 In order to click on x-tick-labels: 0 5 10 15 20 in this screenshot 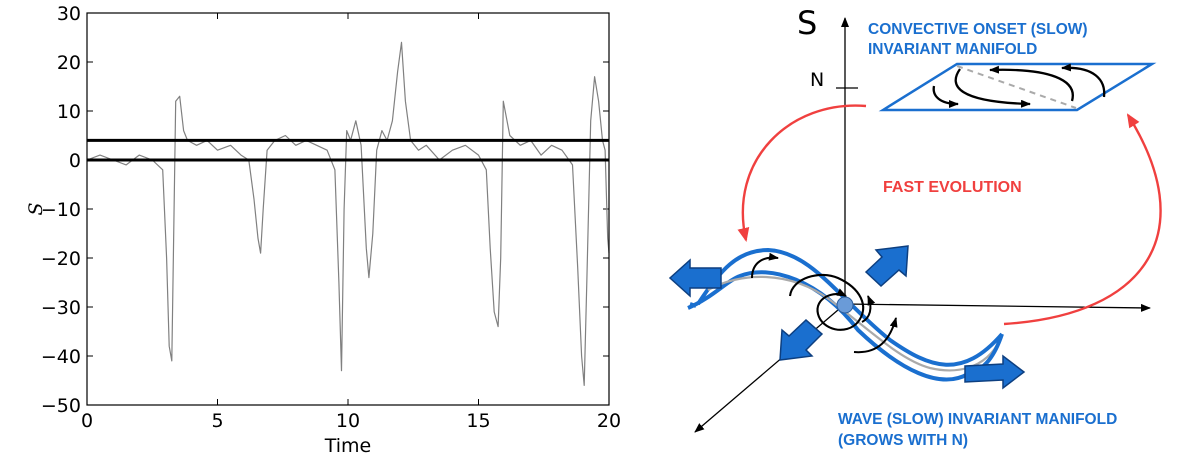, I will do `click(351, 421)`.